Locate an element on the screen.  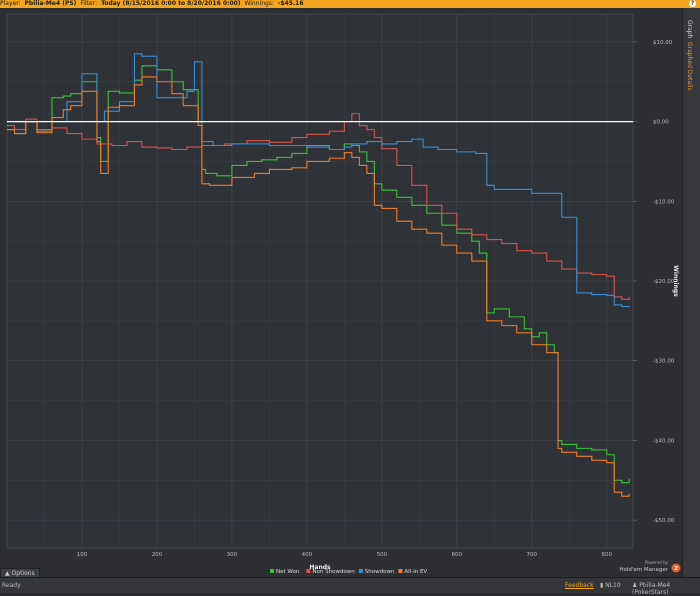
y-tick-label: -$50.00 is located at coordinates (664, 521).